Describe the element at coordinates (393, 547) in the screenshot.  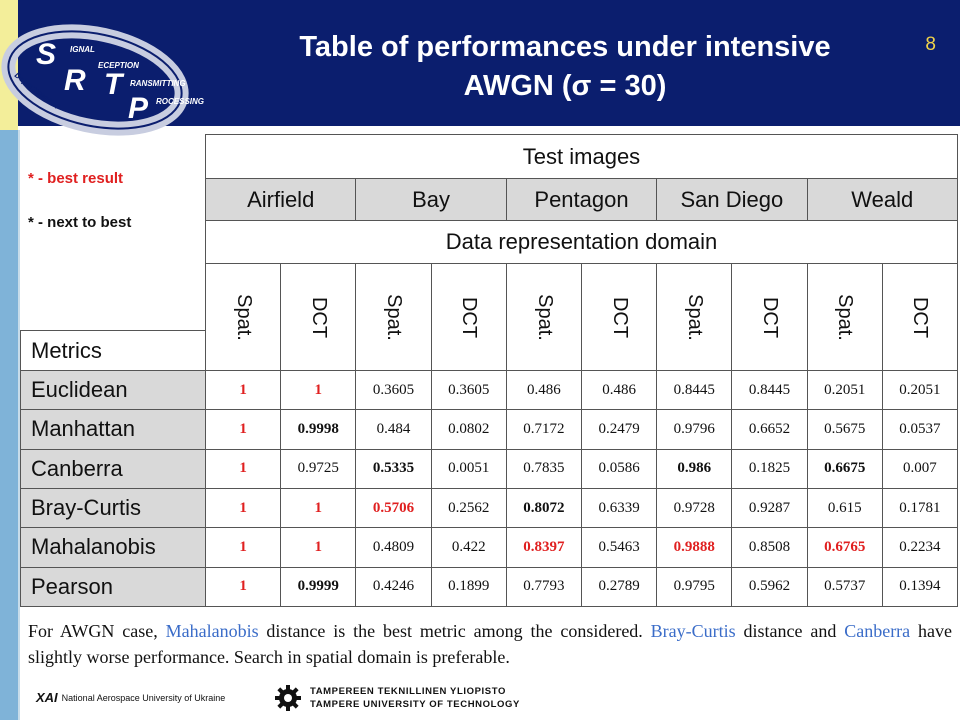
I see `value-cell-mahalanobis: 0.4809` at that location.